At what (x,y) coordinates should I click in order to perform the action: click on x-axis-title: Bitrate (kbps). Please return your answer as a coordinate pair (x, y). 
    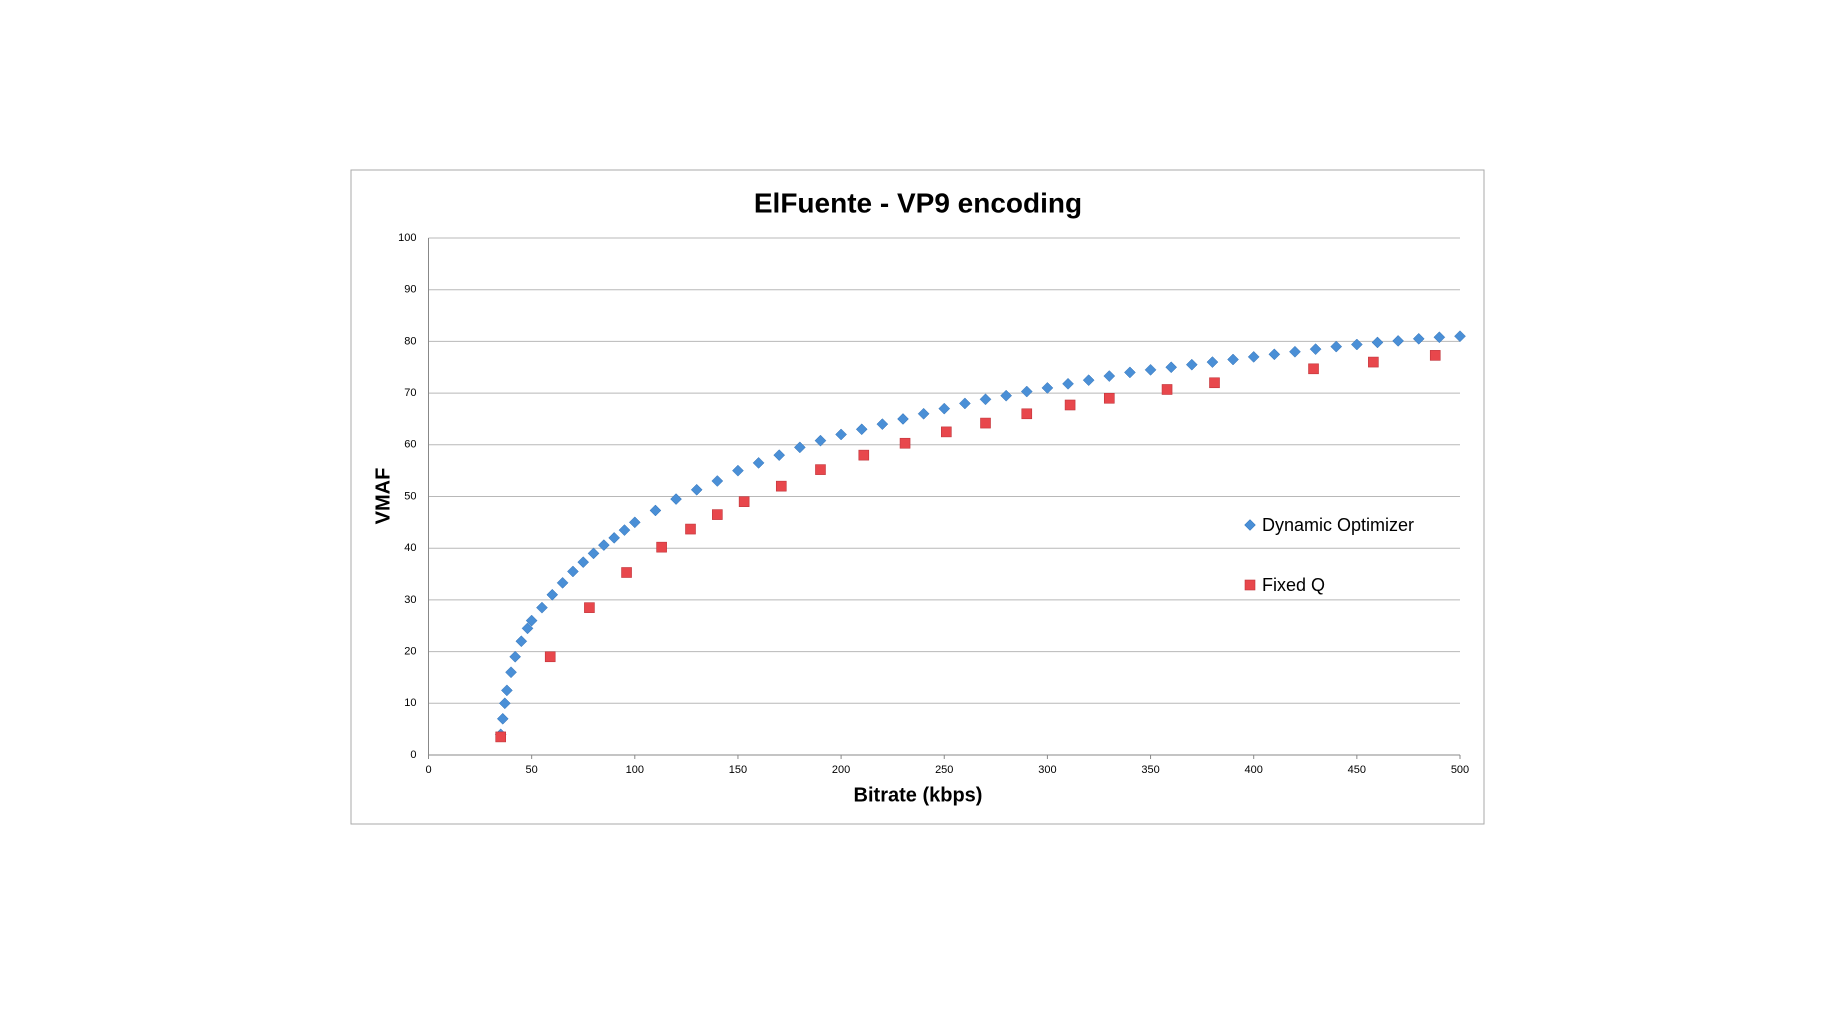
    Looking at the image, I should click on (918, 795).